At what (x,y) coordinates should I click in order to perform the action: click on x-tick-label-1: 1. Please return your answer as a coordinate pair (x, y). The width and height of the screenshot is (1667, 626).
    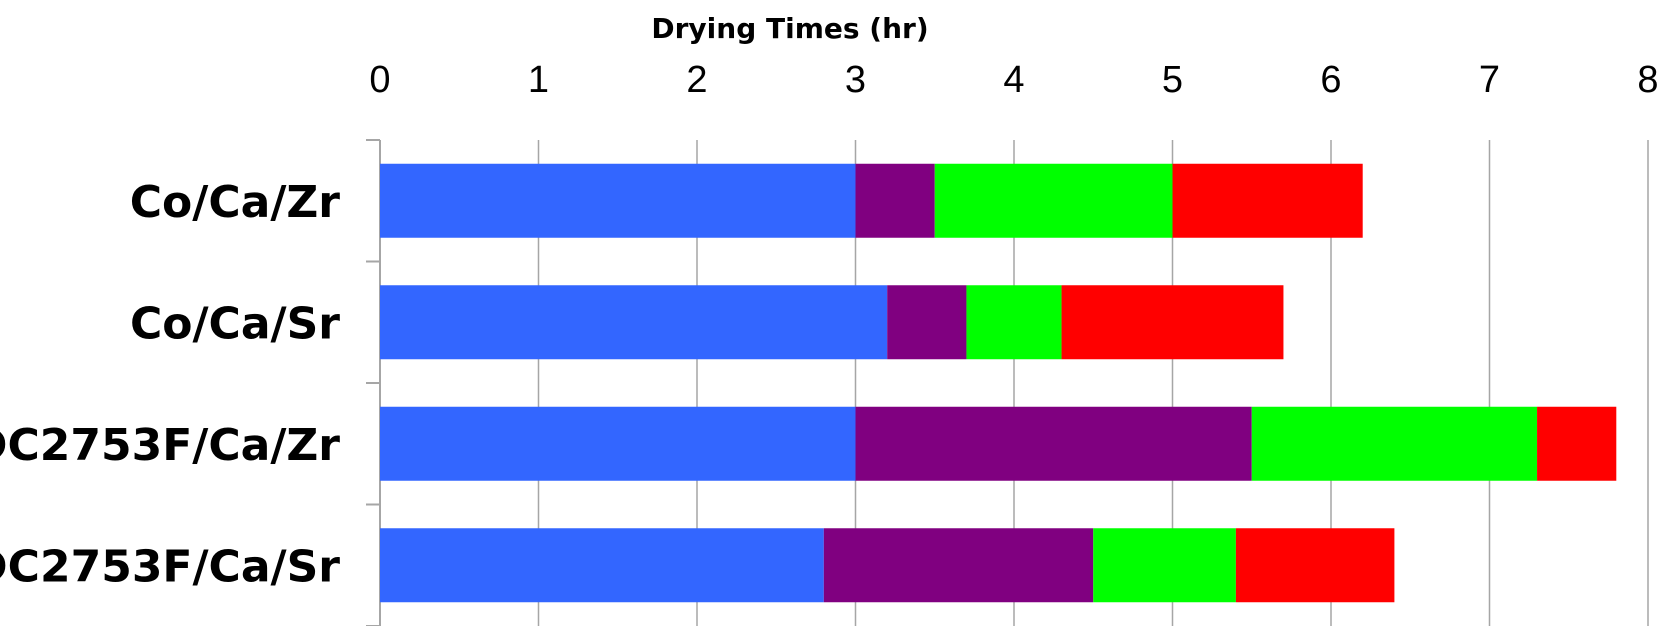
    Looking at the image, I should click on (538, 80).